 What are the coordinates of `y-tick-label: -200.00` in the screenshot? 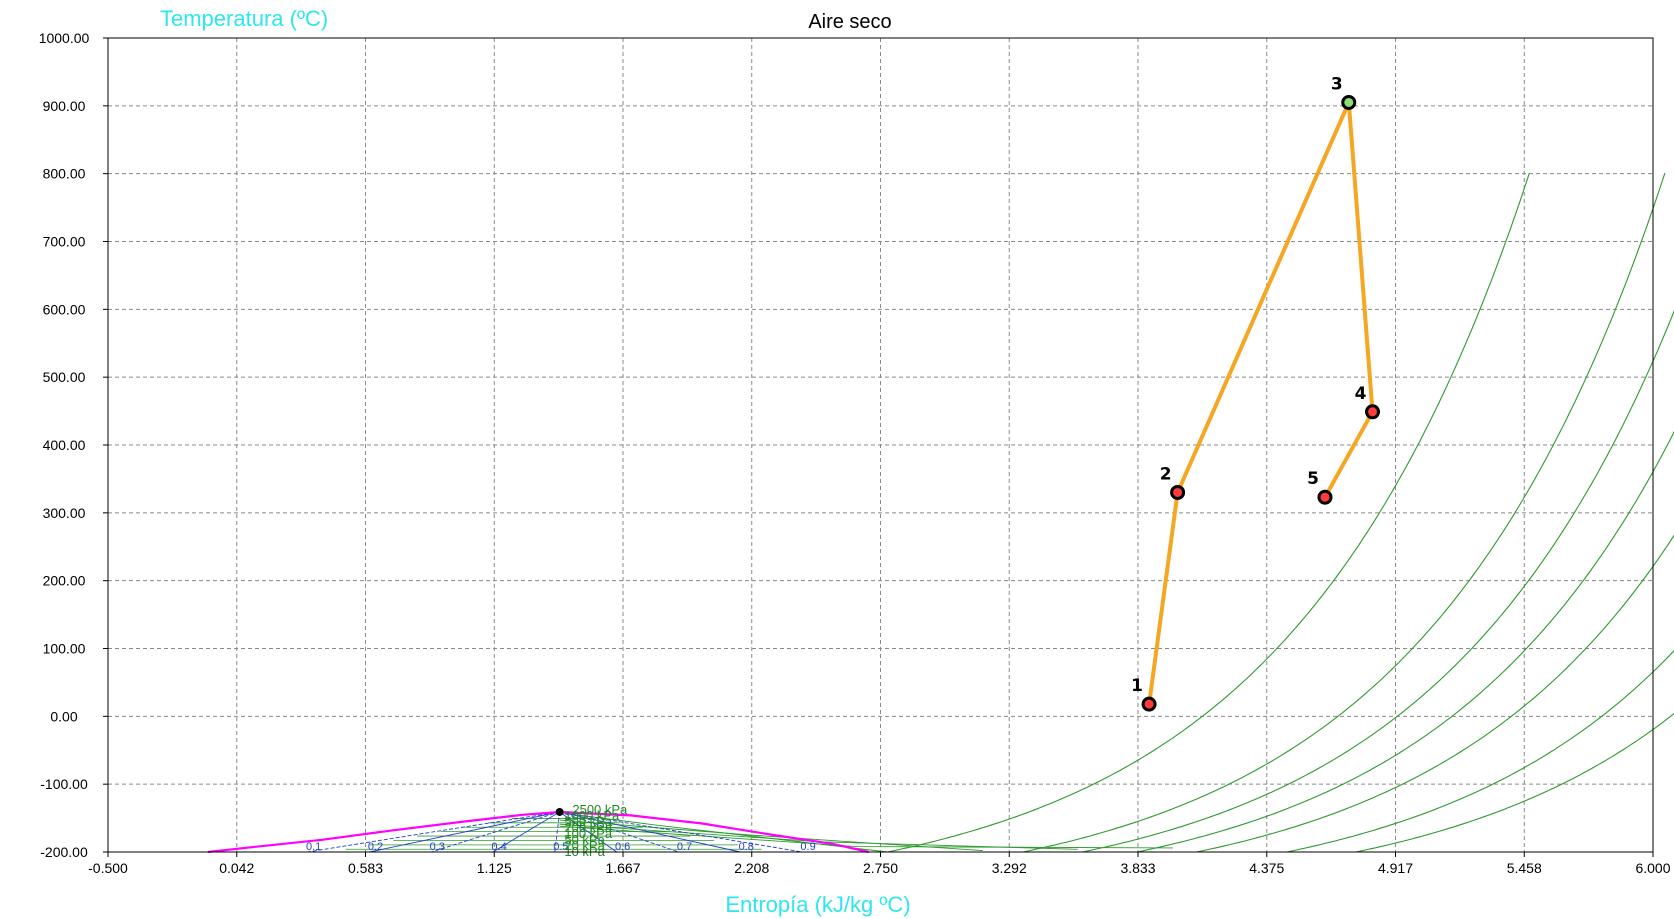 It's located at (64, 852).